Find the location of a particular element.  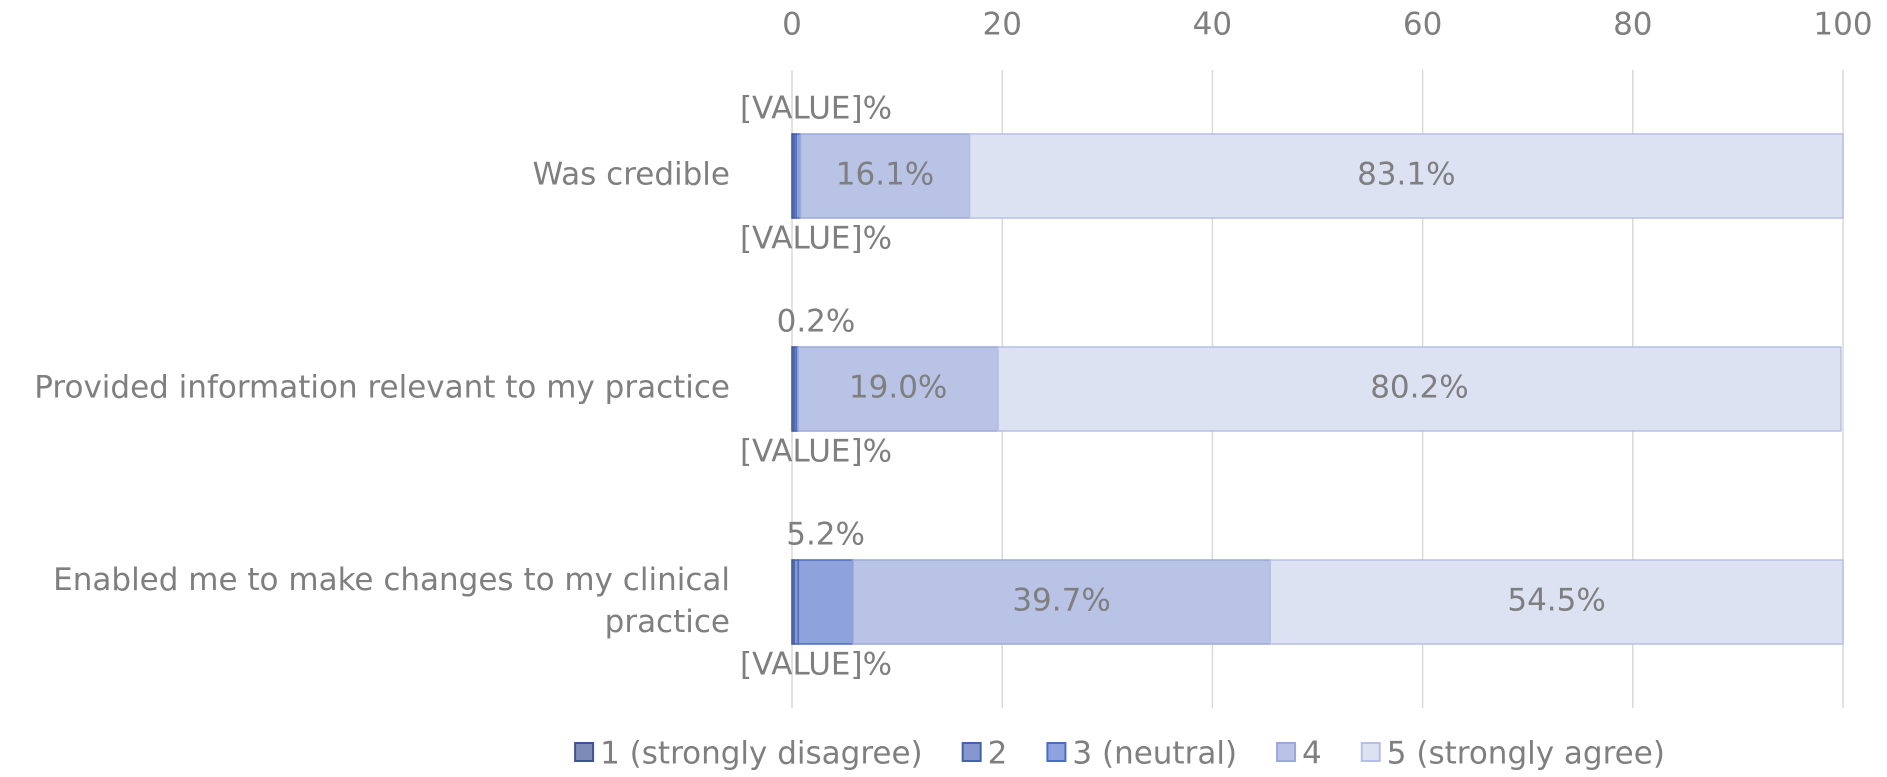

x-tick-label: 0 is located at coordinates (792, 25).